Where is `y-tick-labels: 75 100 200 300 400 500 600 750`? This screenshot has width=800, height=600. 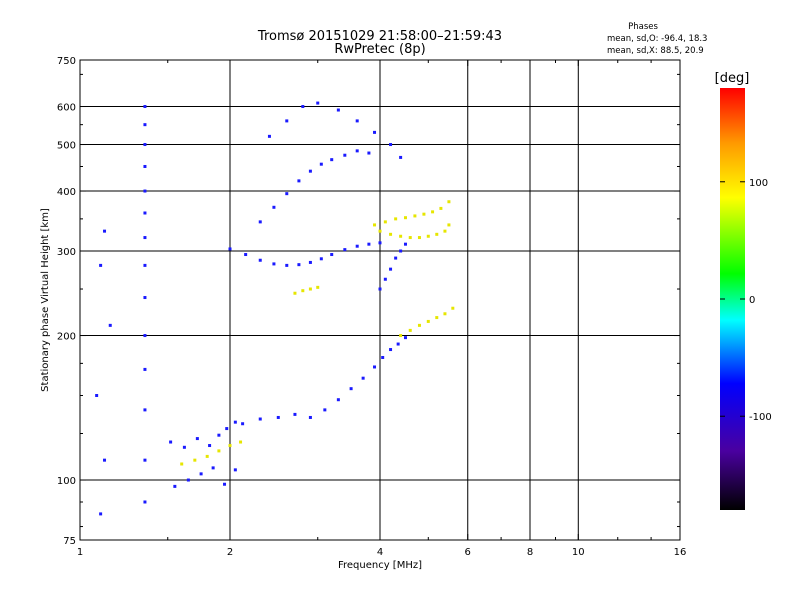
y-tick-labels: 75 100 200 300 400 500 600 750 is located at coordinates (66, 301).